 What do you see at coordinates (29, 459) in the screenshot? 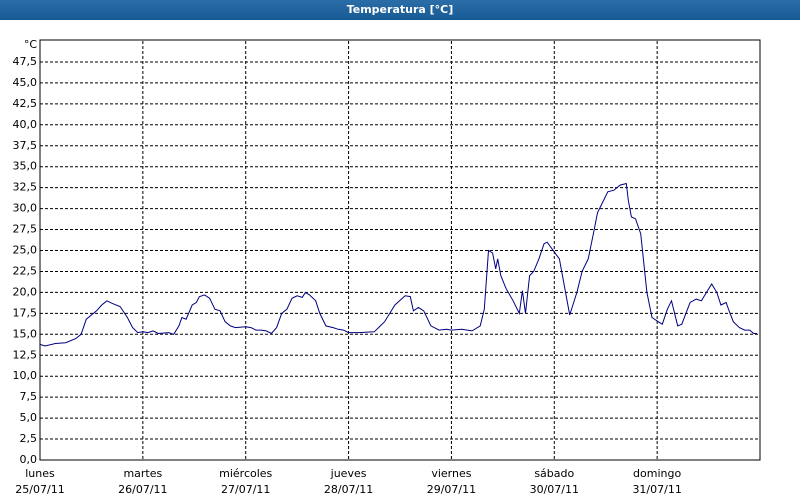
I see `y-tick-label: 0,0` at bounding box center [29, 459].